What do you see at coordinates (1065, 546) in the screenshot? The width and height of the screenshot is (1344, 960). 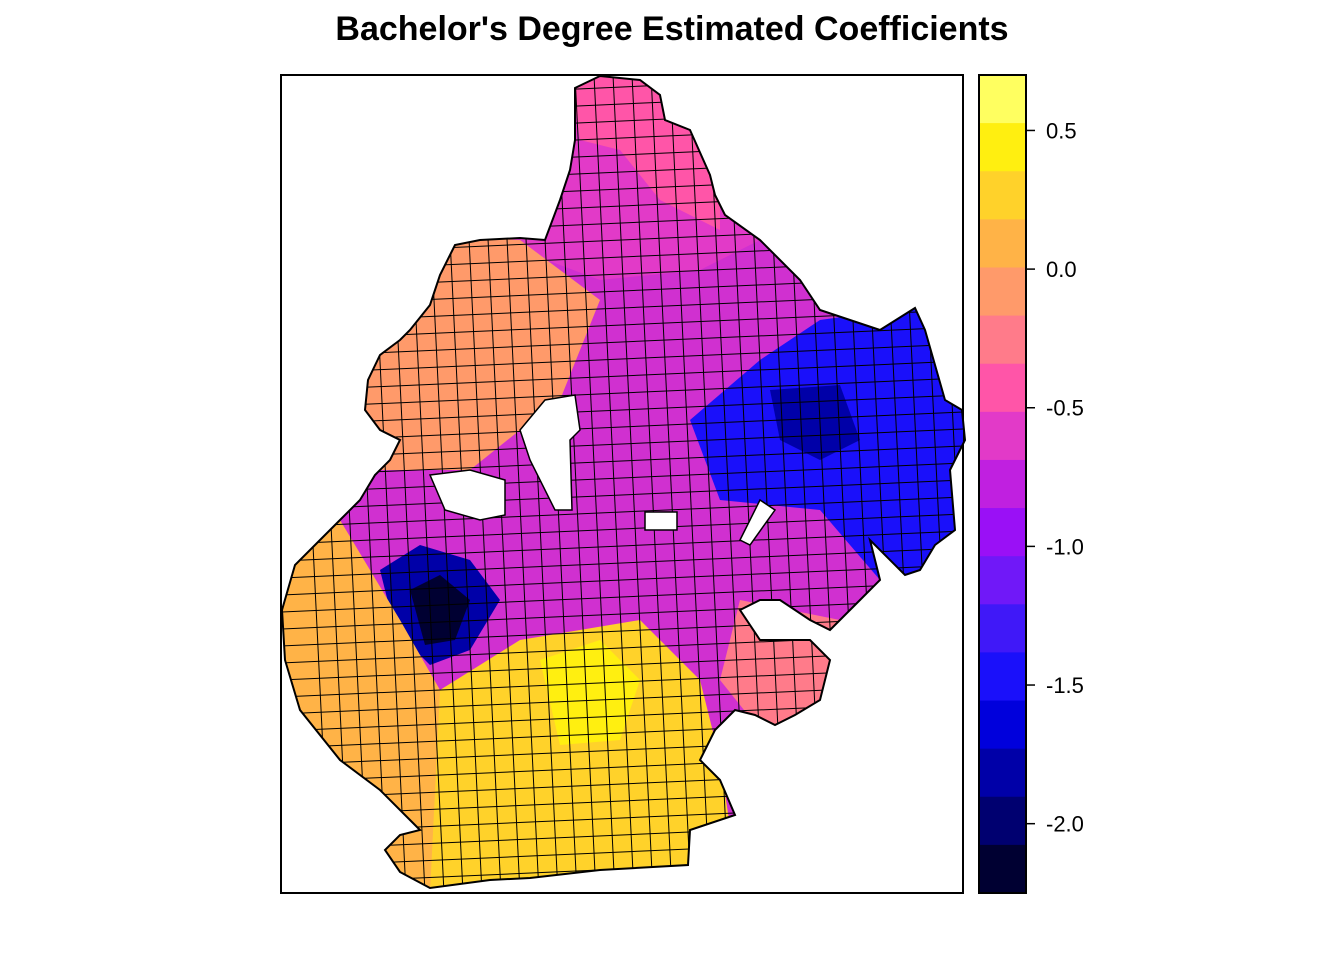 I see `legend-tick-label: -1.0` at bounding box center [1065, 546].